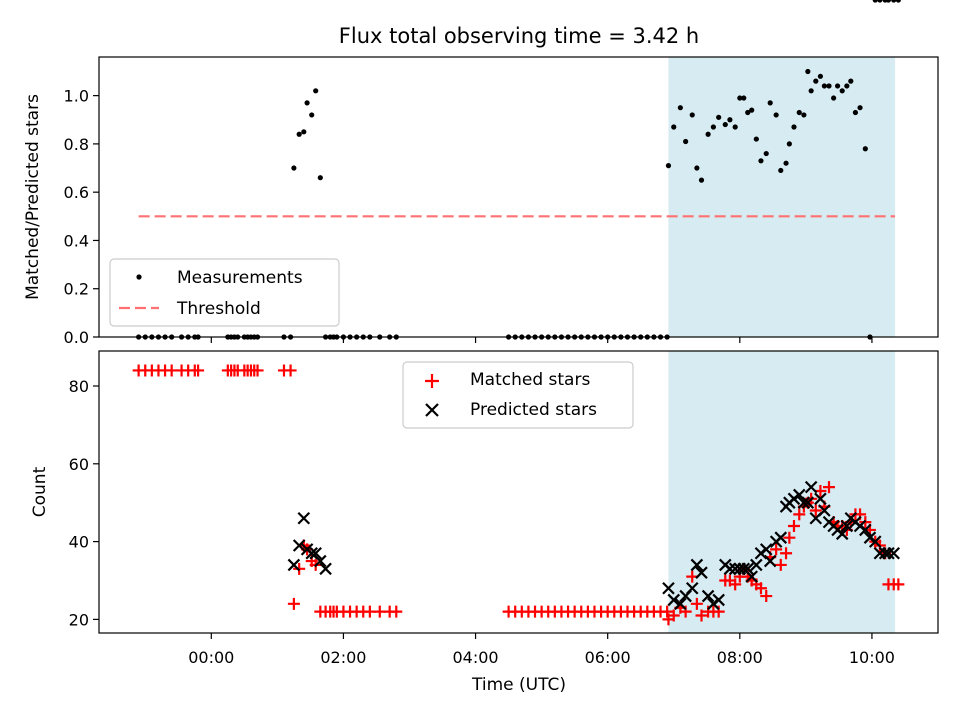 This screenshot has height=720, width=960. Describe the element at coordinates (519, 36) in the screenshot. I see `chart-title: Flux total observing time = 3.42 h` at that location.